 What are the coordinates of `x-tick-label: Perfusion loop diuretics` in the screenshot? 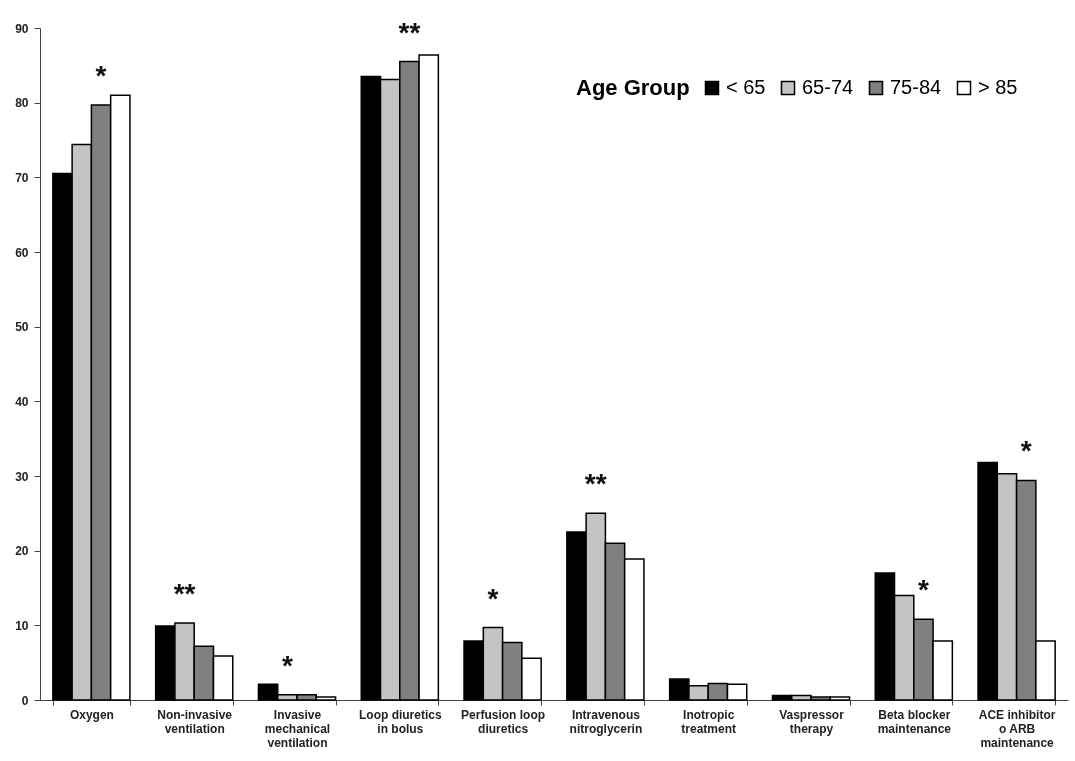 It's located at (503, 721).